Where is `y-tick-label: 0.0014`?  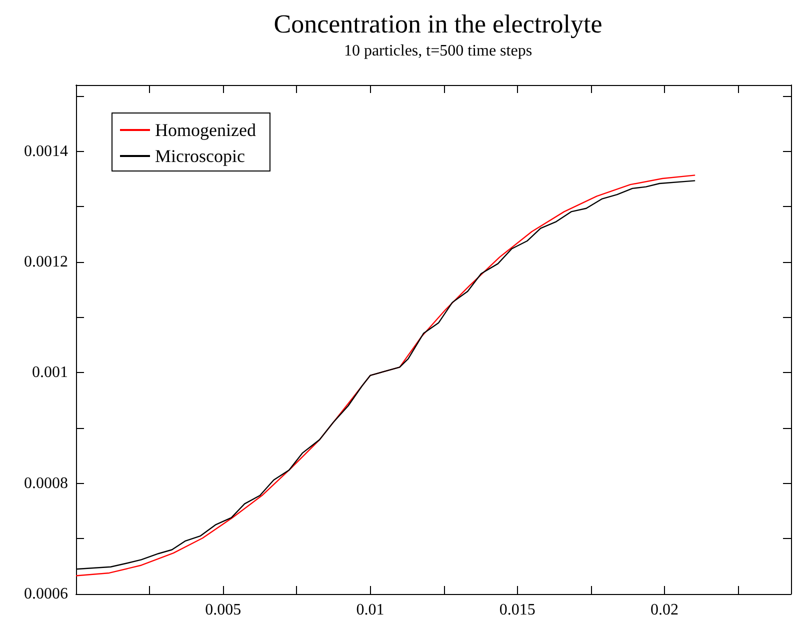
y-tick-label: 0.0014 is located at coordinates (46, 151).